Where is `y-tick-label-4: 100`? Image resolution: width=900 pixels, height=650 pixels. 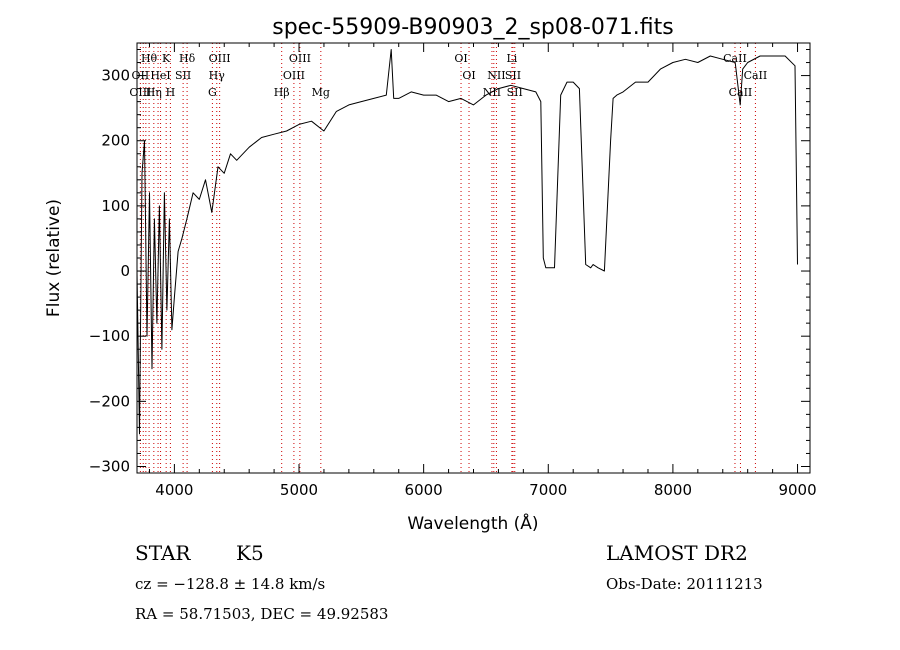
y-tick-label-4: 100 is located at coordinates (115, 206).